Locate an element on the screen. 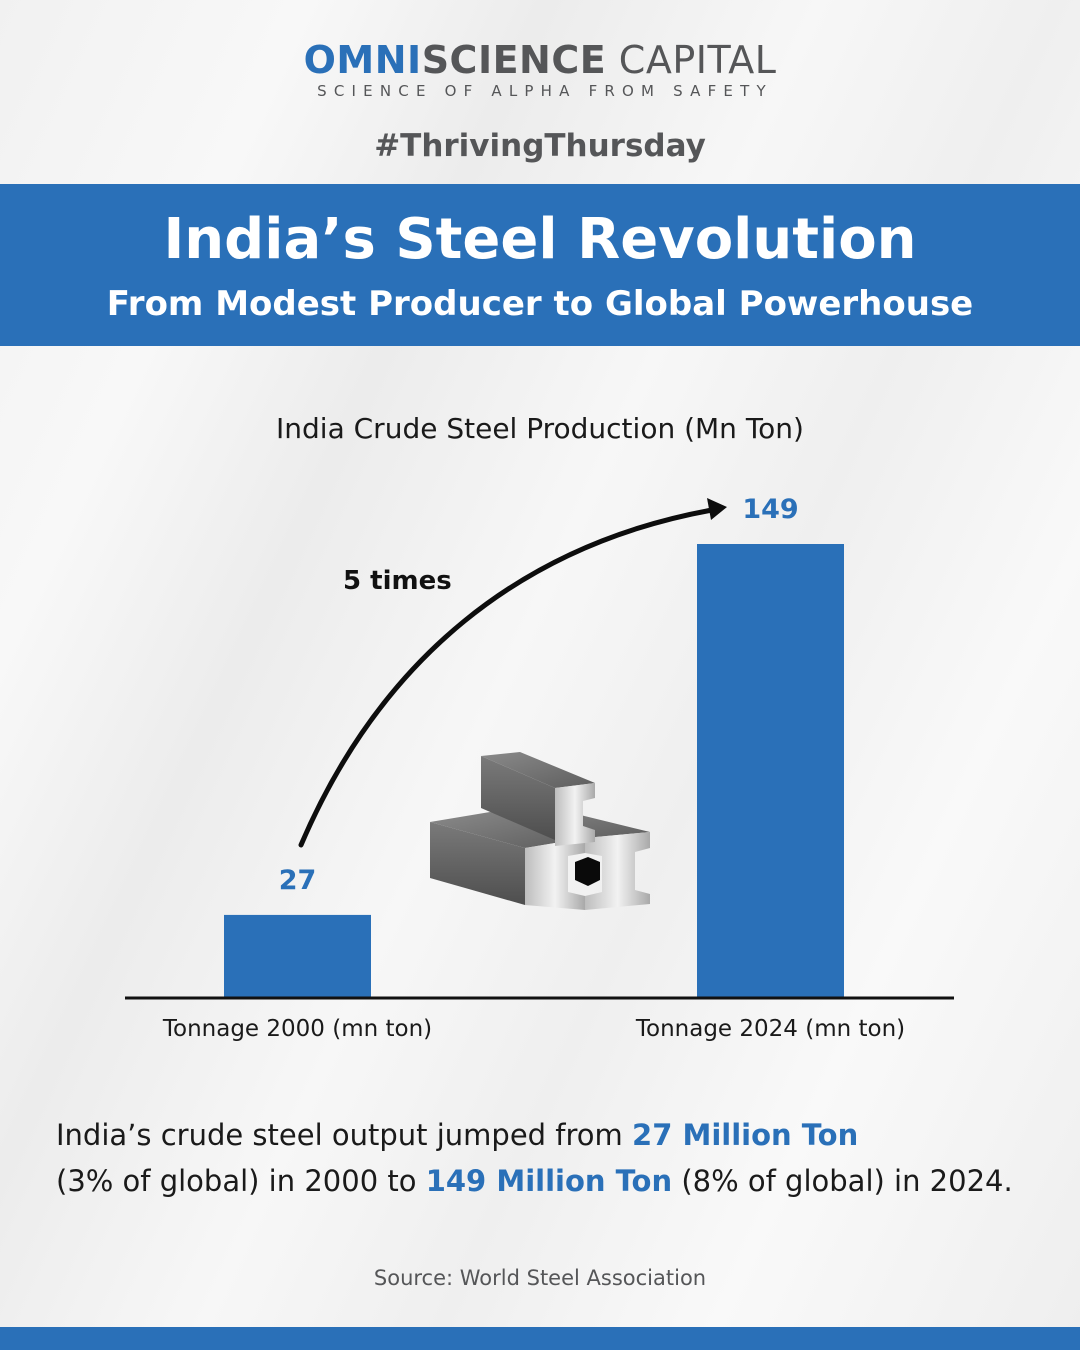 Image resolution: width=1080 pixels, height=1350 pixels. growth-annotation: 5 times is located at coordinates (397, 581).